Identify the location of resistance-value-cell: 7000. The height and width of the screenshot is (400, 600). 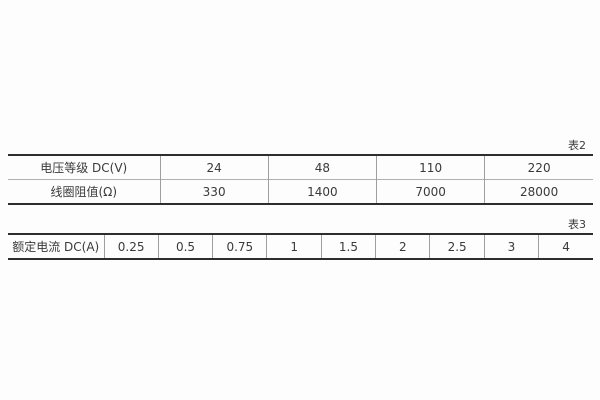
(430, 191).